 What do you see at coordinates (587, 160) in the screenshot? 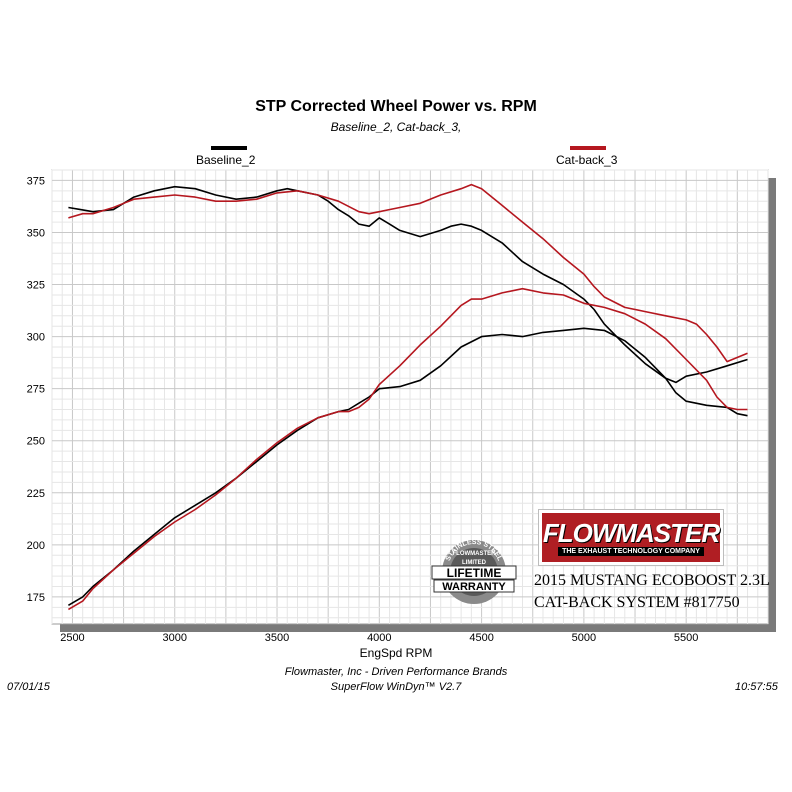
I see `legend-label-catback: Cat-back_3` at bounding box center [587, 160].